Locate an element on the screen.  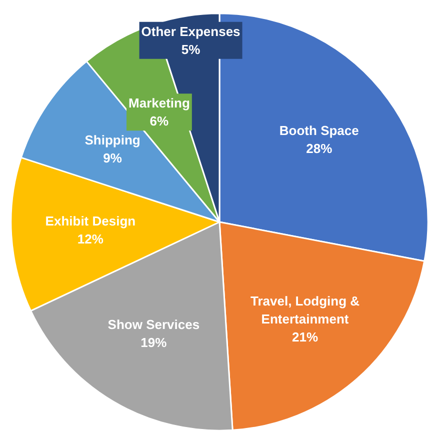
slice-label: Other Expenses is located at coordinates (190, 31).